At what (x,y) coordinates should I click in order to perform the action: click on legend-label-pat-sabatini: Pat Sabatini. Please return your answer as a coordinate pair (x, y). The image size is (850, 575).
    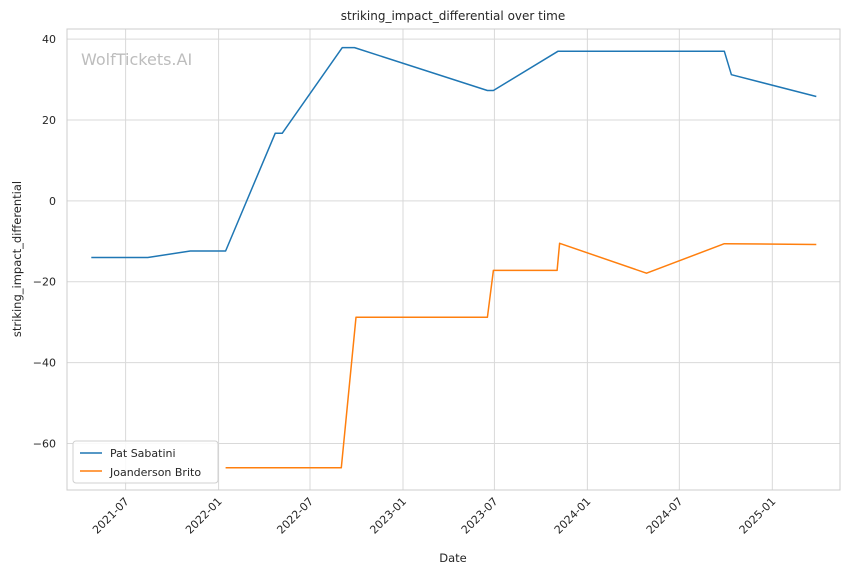
    Looking at the image, I should click on (143, 453).